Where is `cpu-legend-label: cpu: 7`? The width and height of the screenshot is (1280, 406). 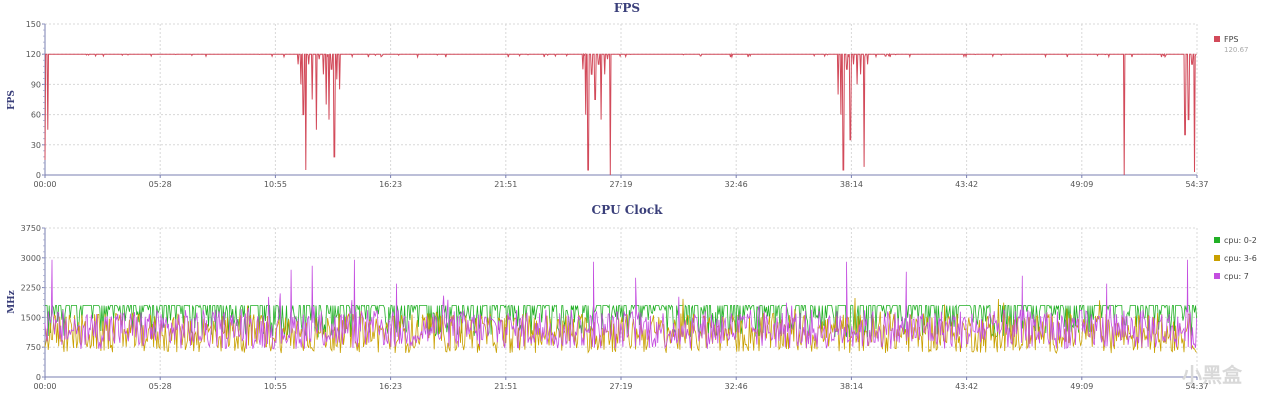 cpu-legend-label: cpu: 7 is located at coordinates (1236, 276).